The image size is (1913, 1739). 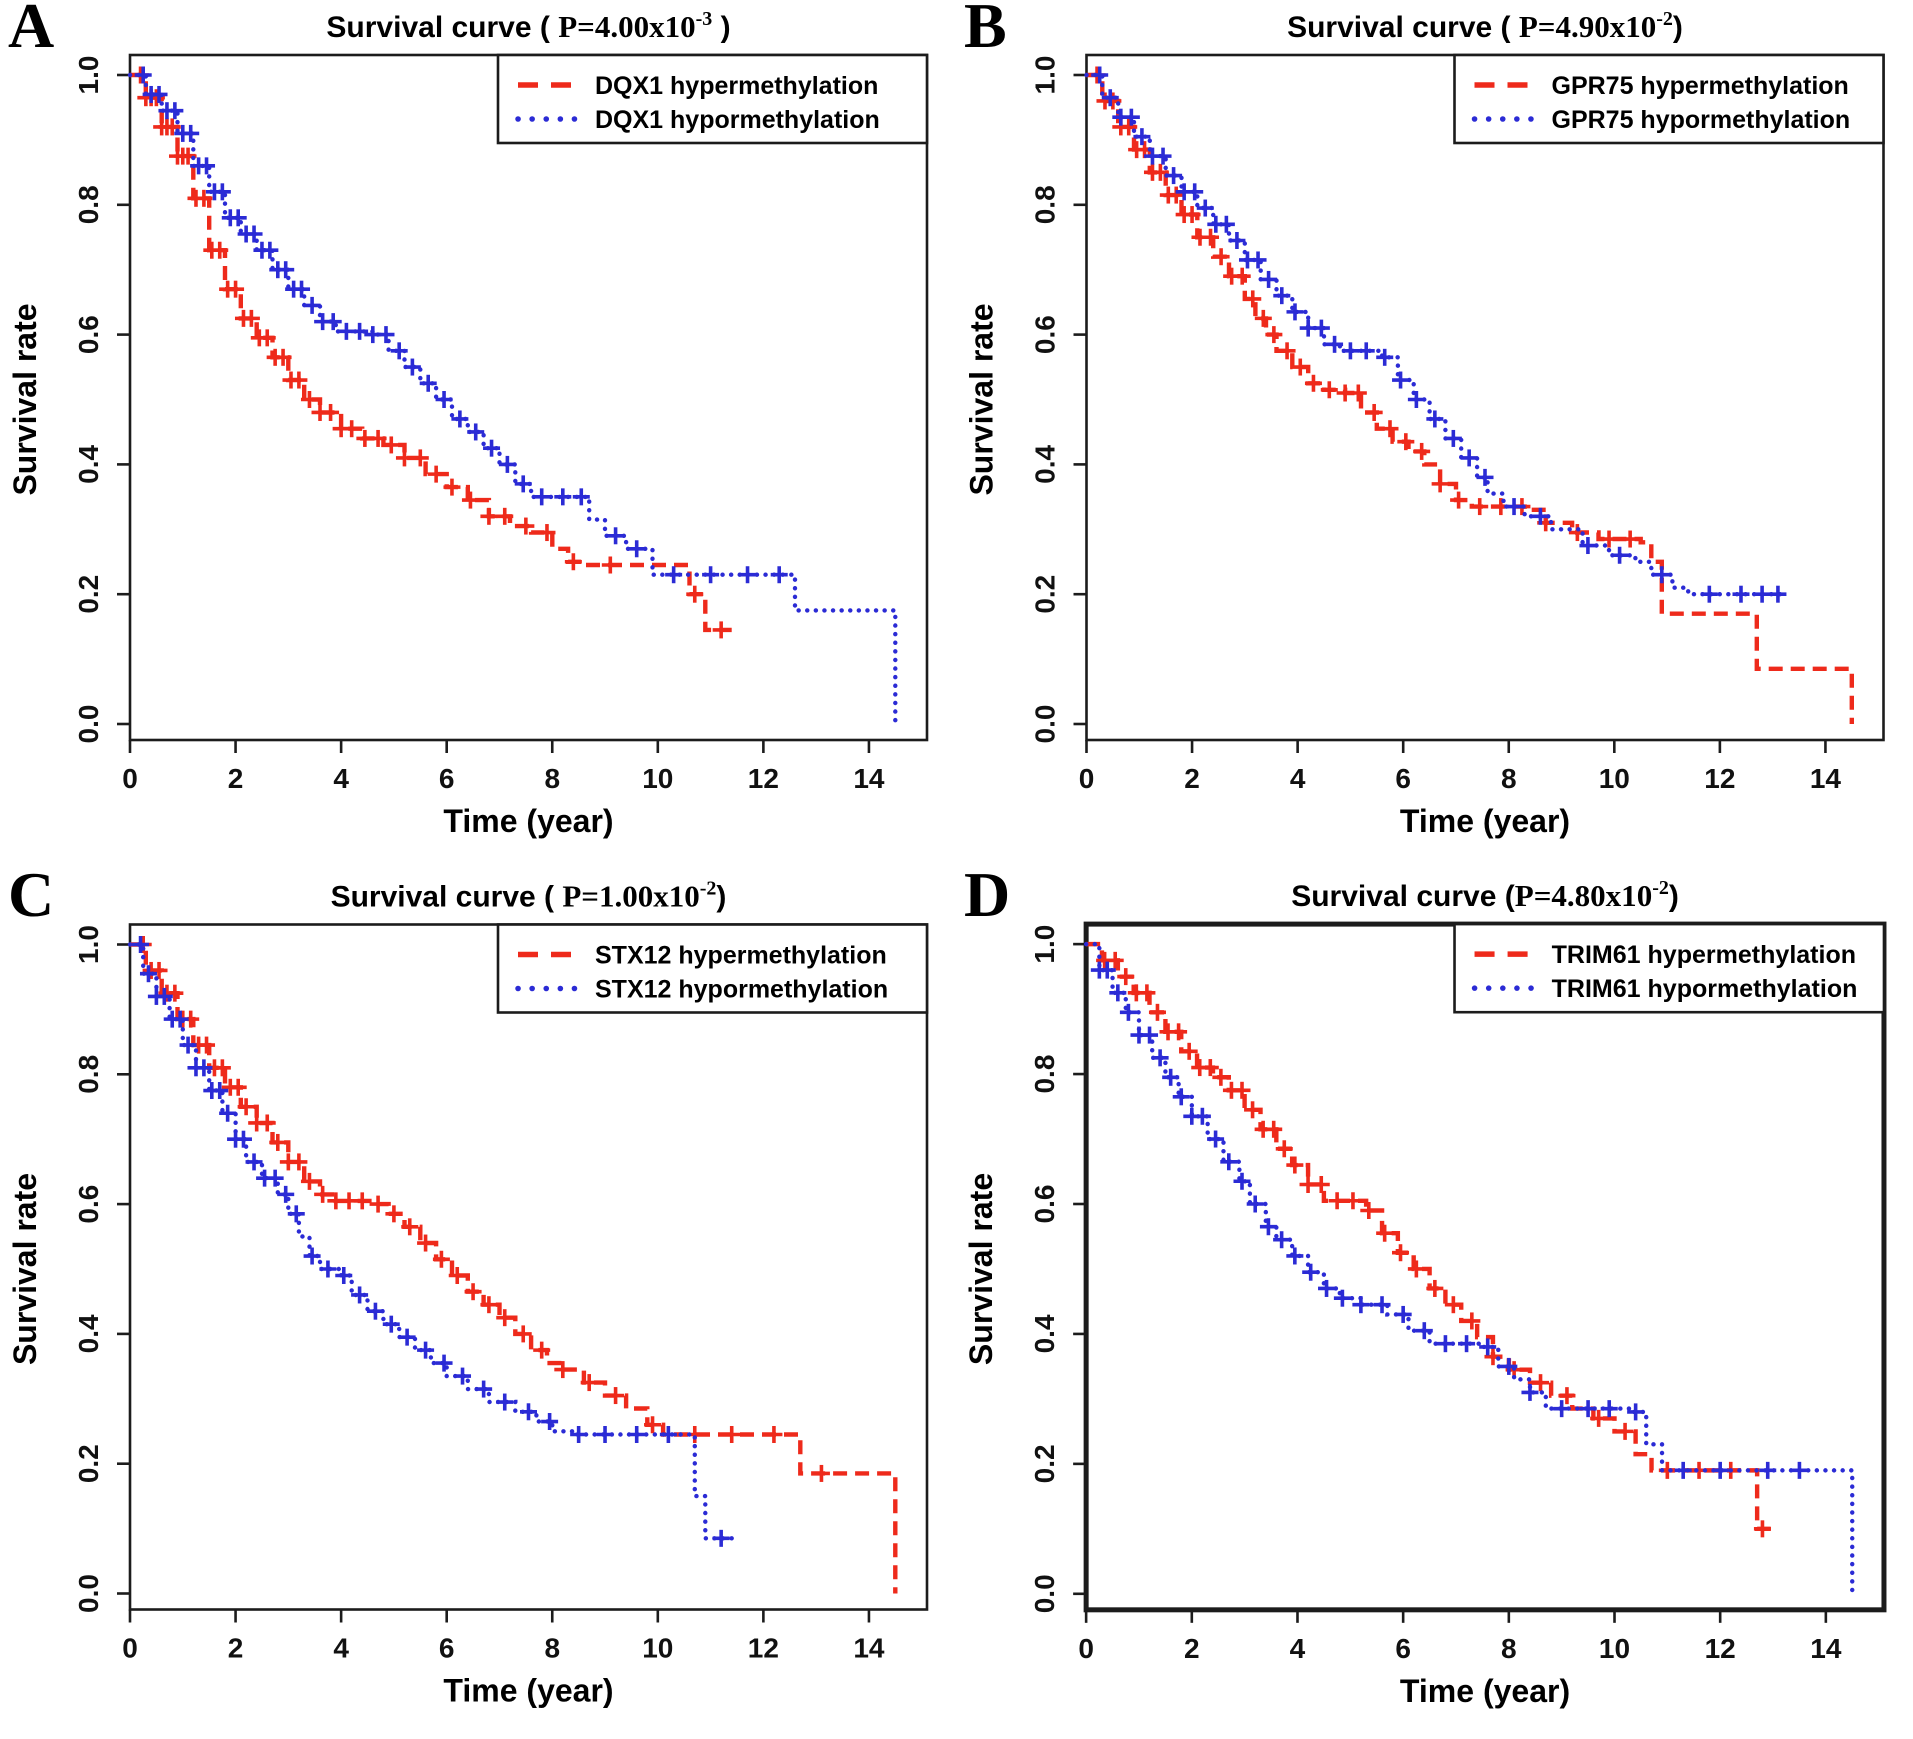 What do you see at coordinates (1485, 26) in the screenshot?
I see `plot-title: Survival curve ( P=4.90x10-2)` at bounding box center [1485, 26].